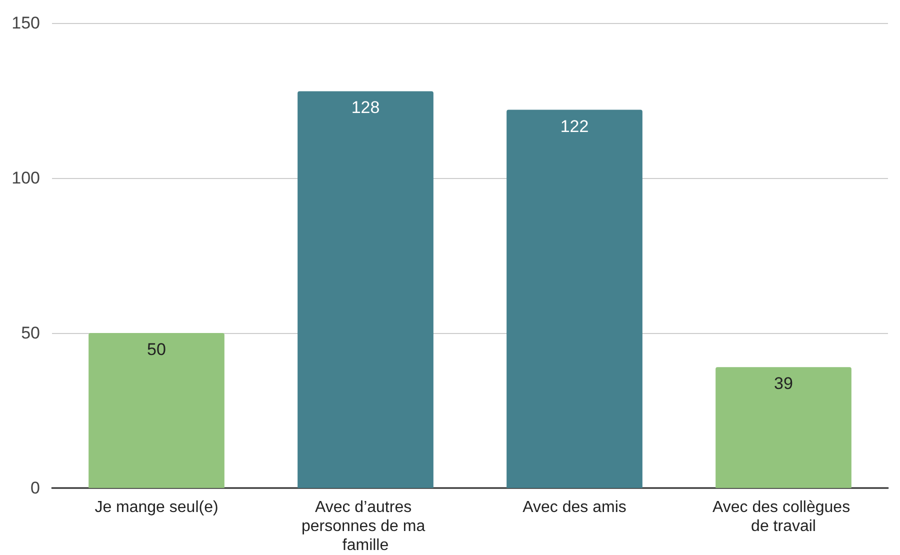 The height and width of the screenshot is (555, 900). I want to click on data-label: 128, so click(365, 108).